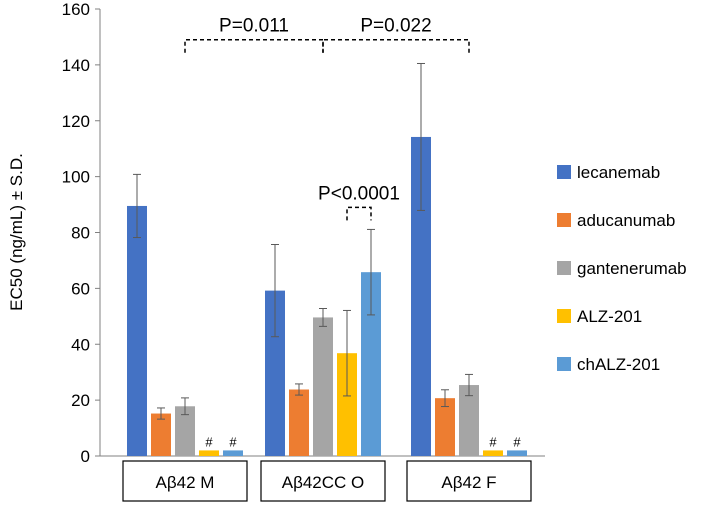 Image resolution: width=708 pixels, height=505 pixels. What do you see at coordinates (76, 65) in the screenshot?
I see `y-tick-label: 140` at bounding box center [76, 65].